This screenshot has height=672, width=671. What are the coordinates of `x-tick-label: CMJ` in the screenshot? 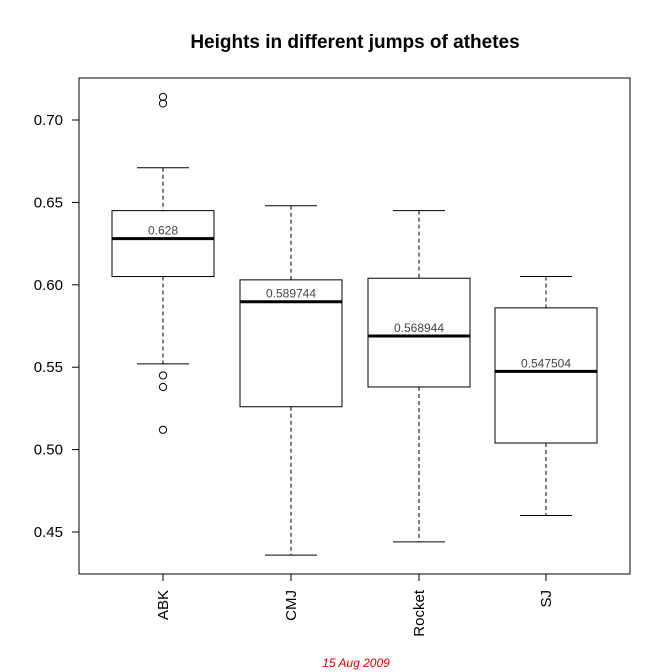 It's located at (291, 605).